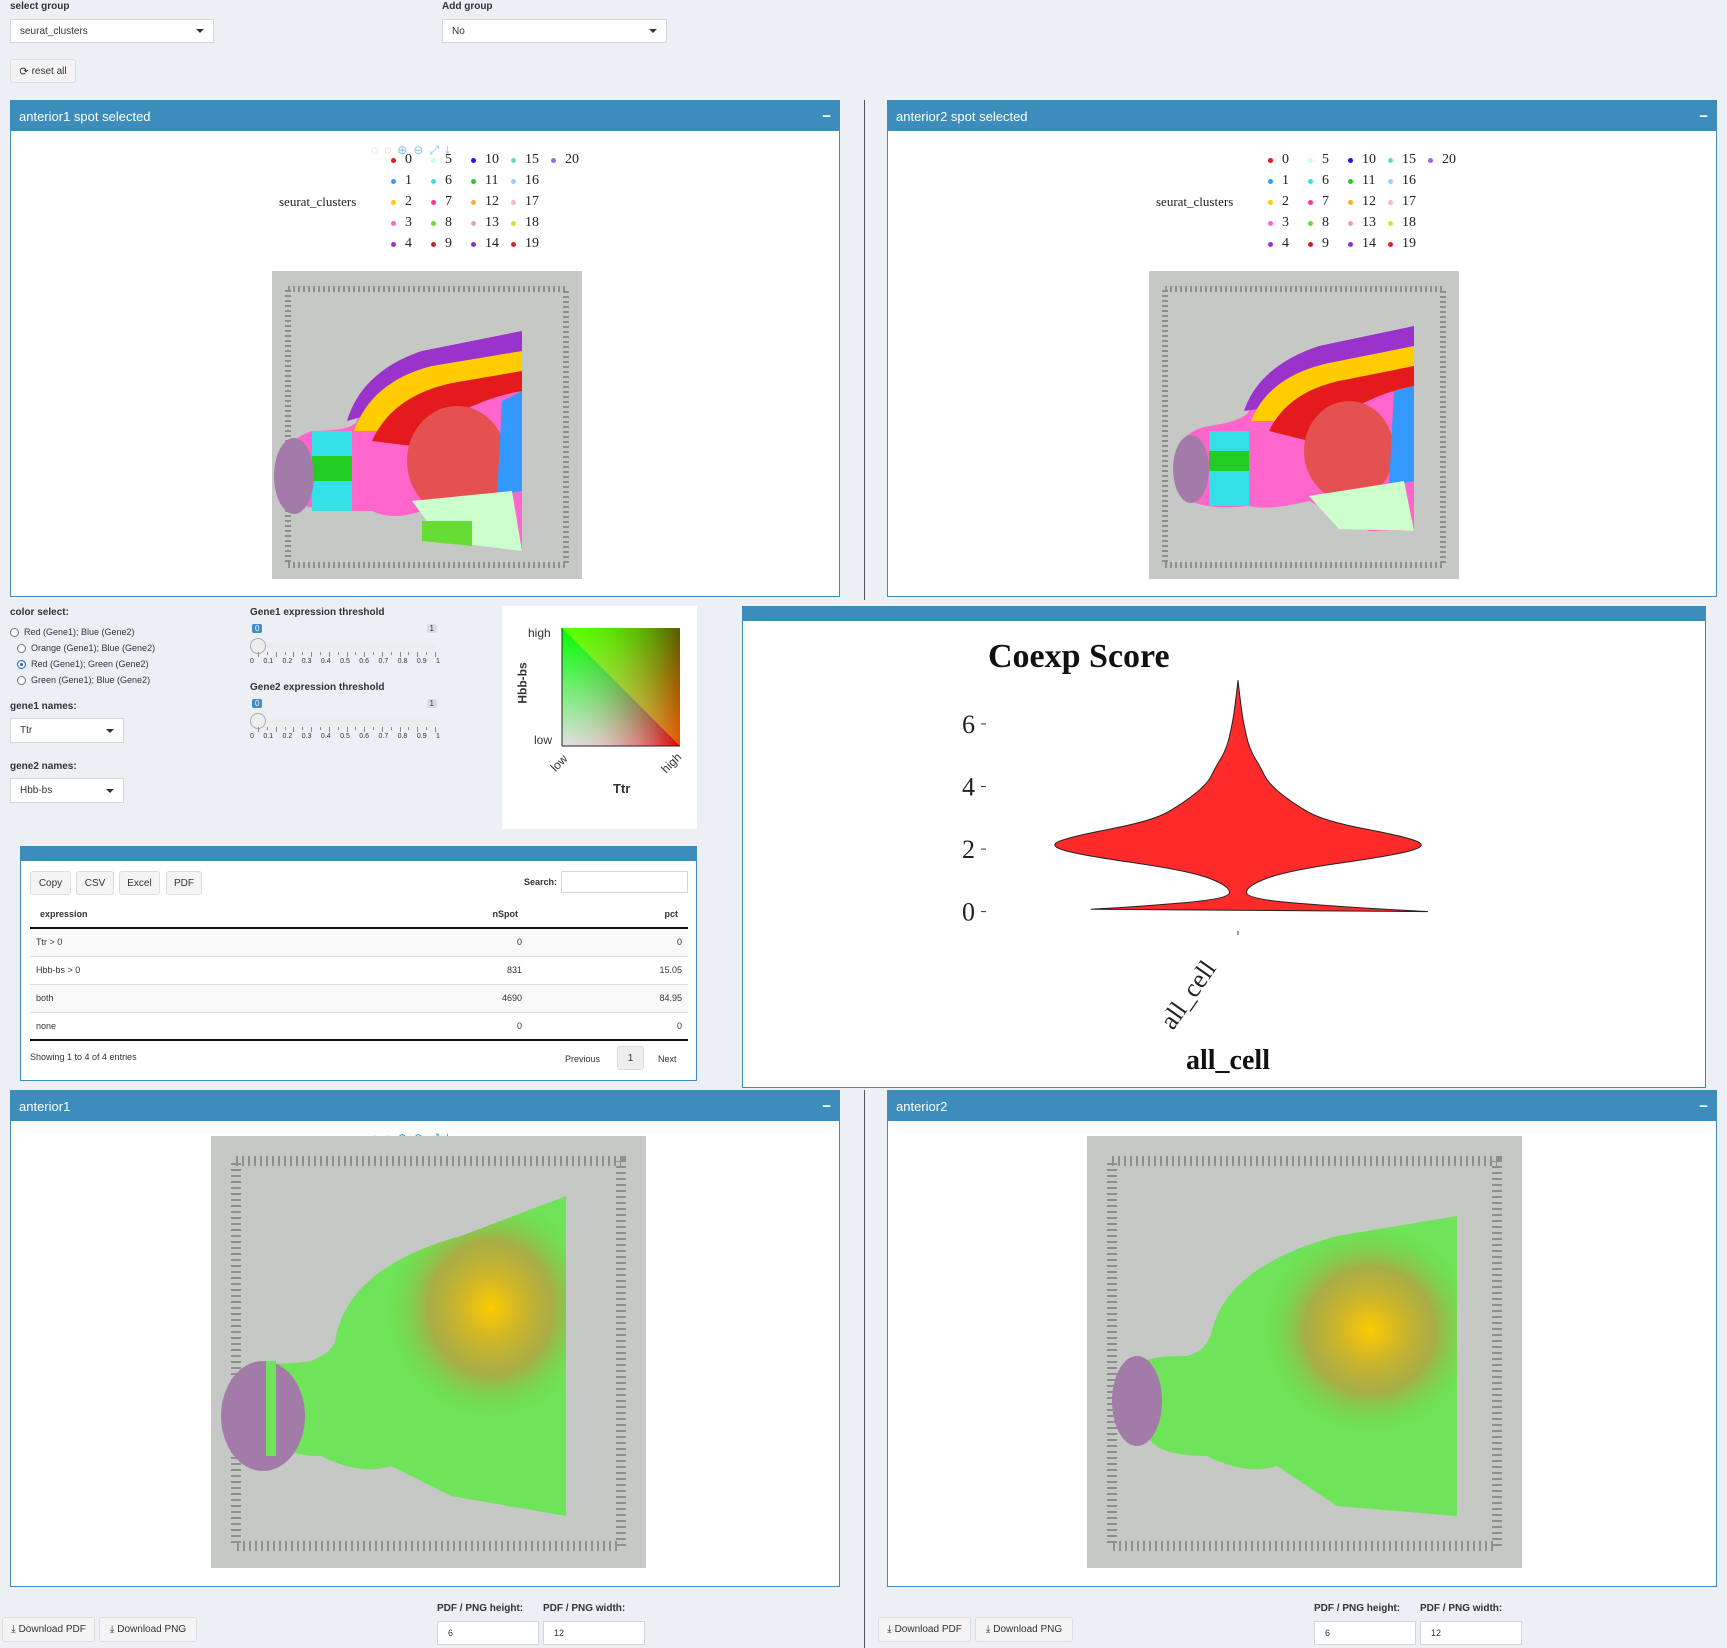 The height and width of the screenshot is (1648, 1727). What do you see at coordinates (411, 181) in the screenshot?
I see `legend-item: 1` at bounding box center [411, 181].